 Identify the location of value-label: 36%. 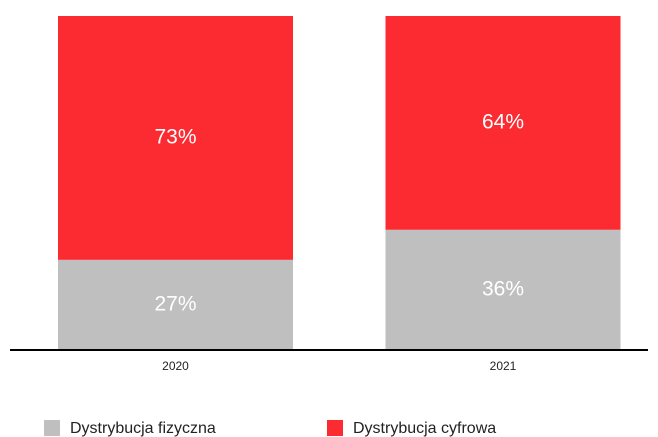
(503, 288).